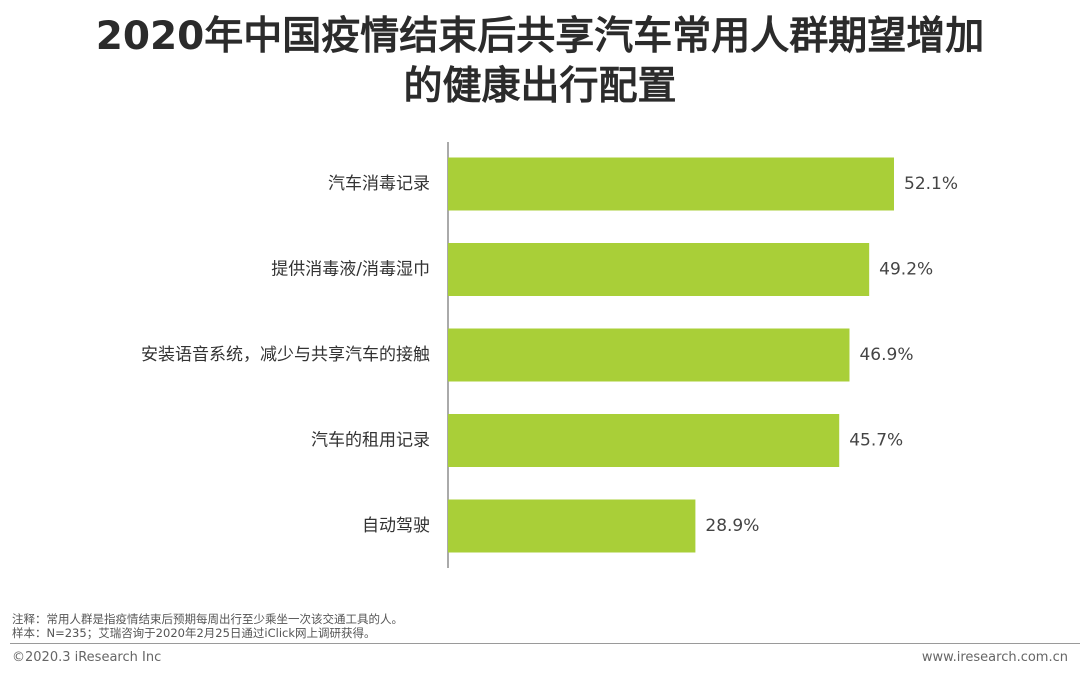 The height and width of the screenshot is (675, 1080). Describe the element at coordinates (994, 657) in the screenshot. I see `website-link: www.iresearch.com.cn` at that location.